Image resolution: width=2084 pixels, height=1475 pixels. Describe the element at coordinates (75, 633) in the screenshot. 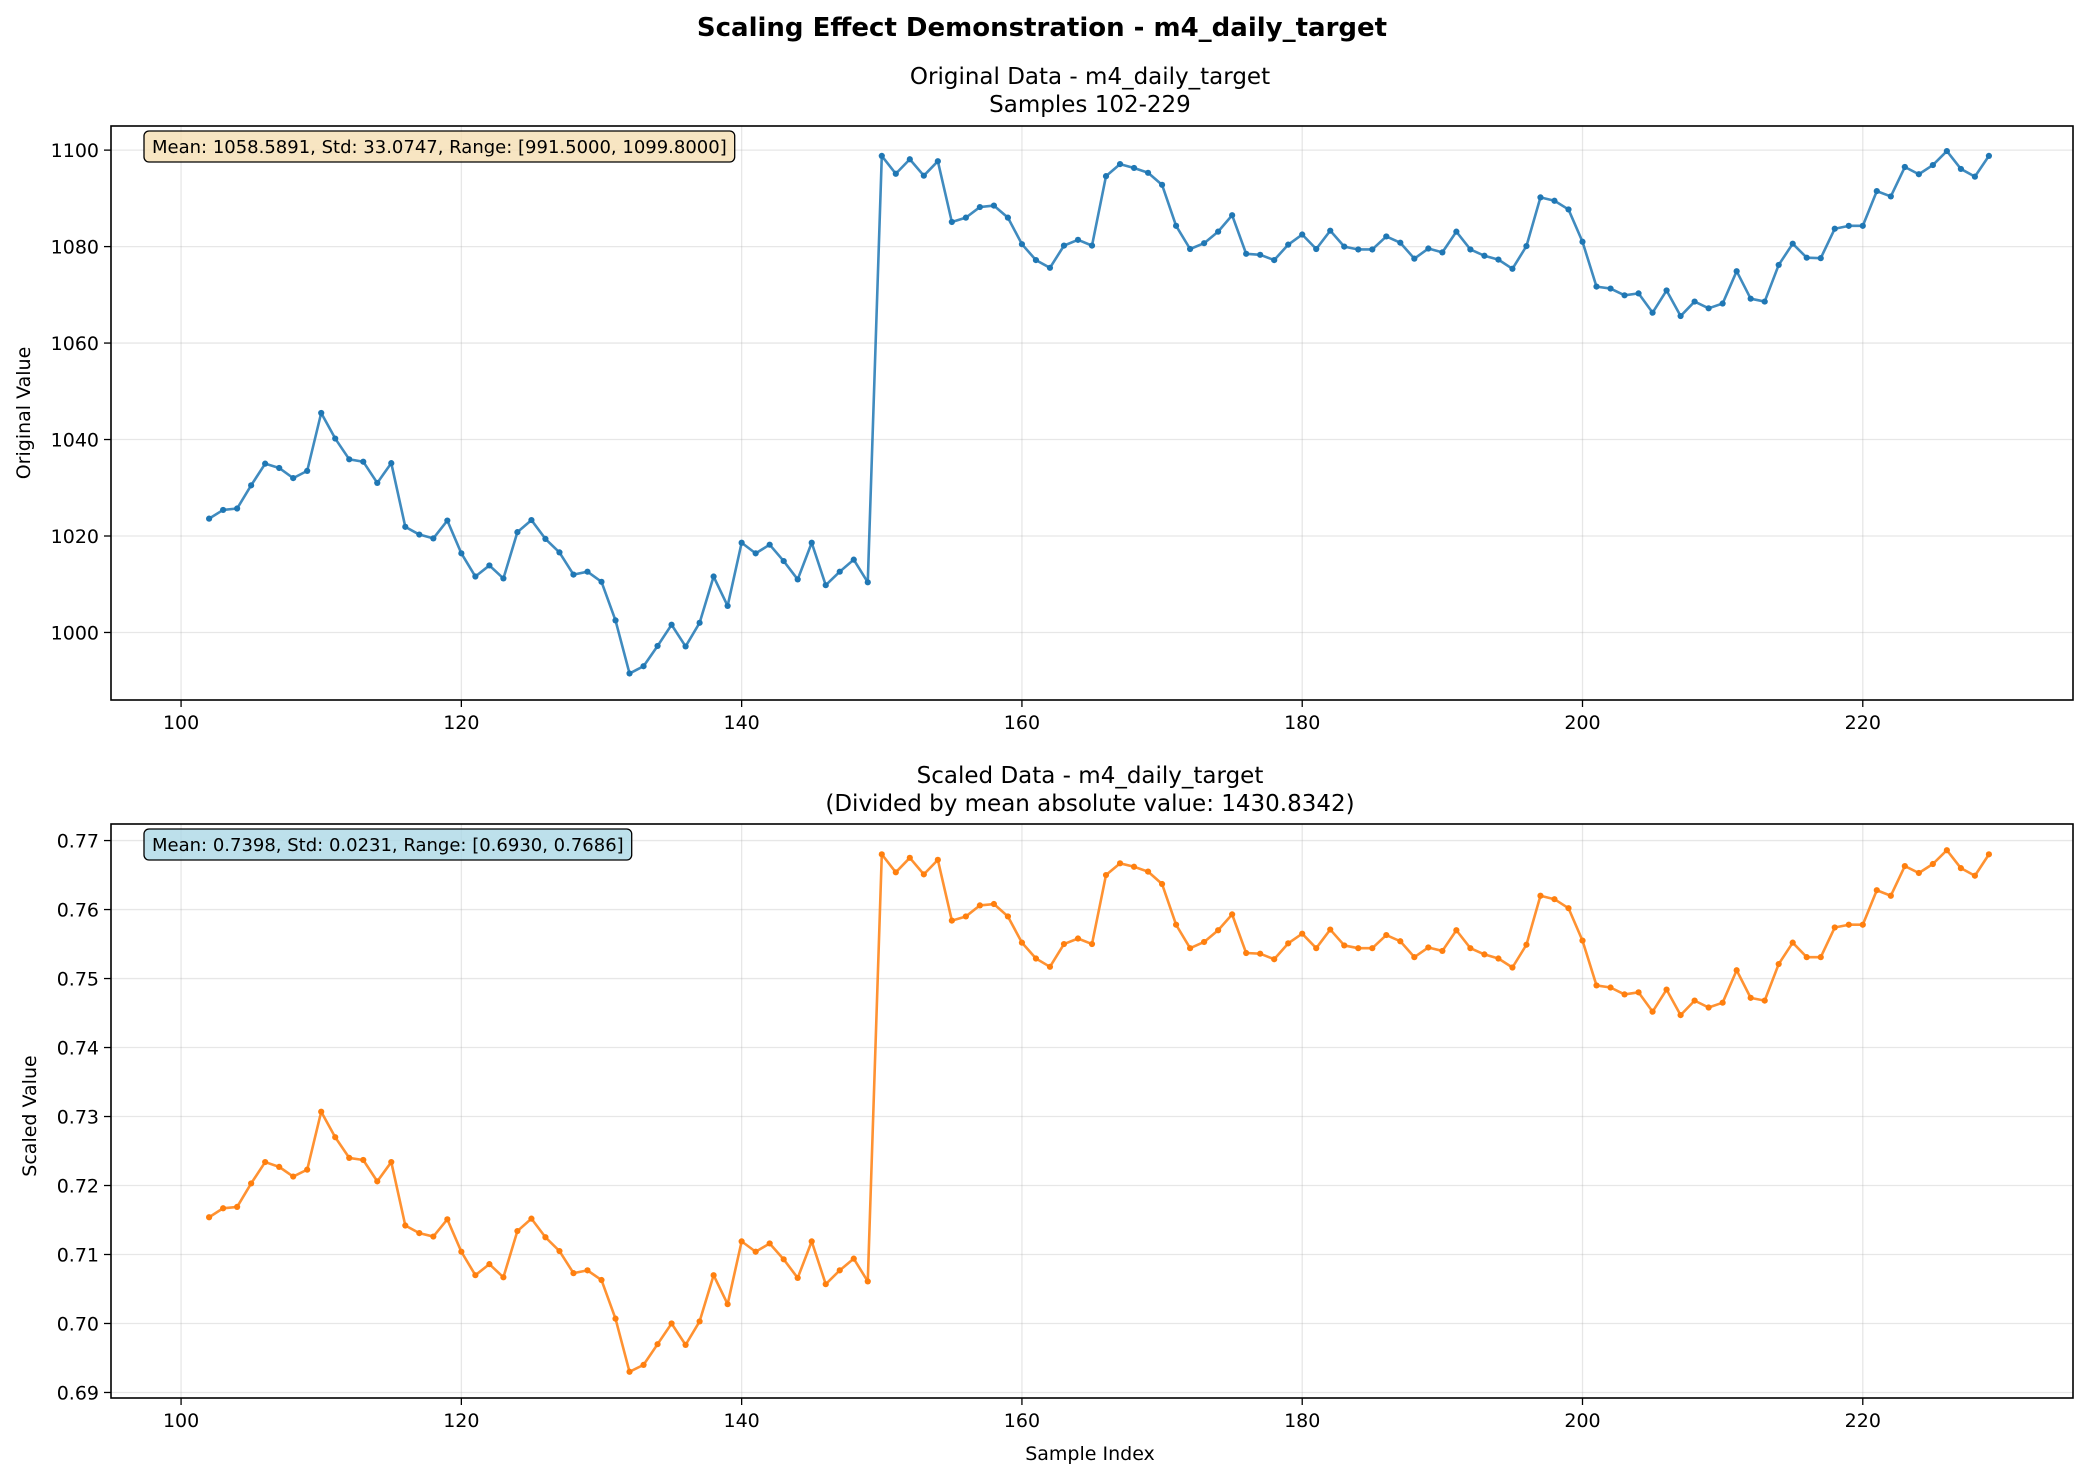

I see `original-y-tick-label: 1000` at that location.